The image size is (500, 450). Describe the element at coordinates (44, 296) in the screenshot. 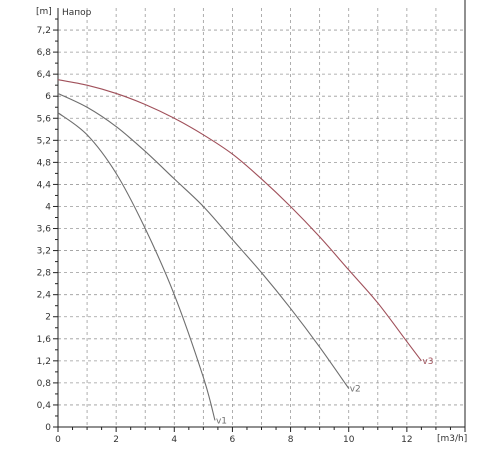

I see `y-tick-label: 2,4` at that location.